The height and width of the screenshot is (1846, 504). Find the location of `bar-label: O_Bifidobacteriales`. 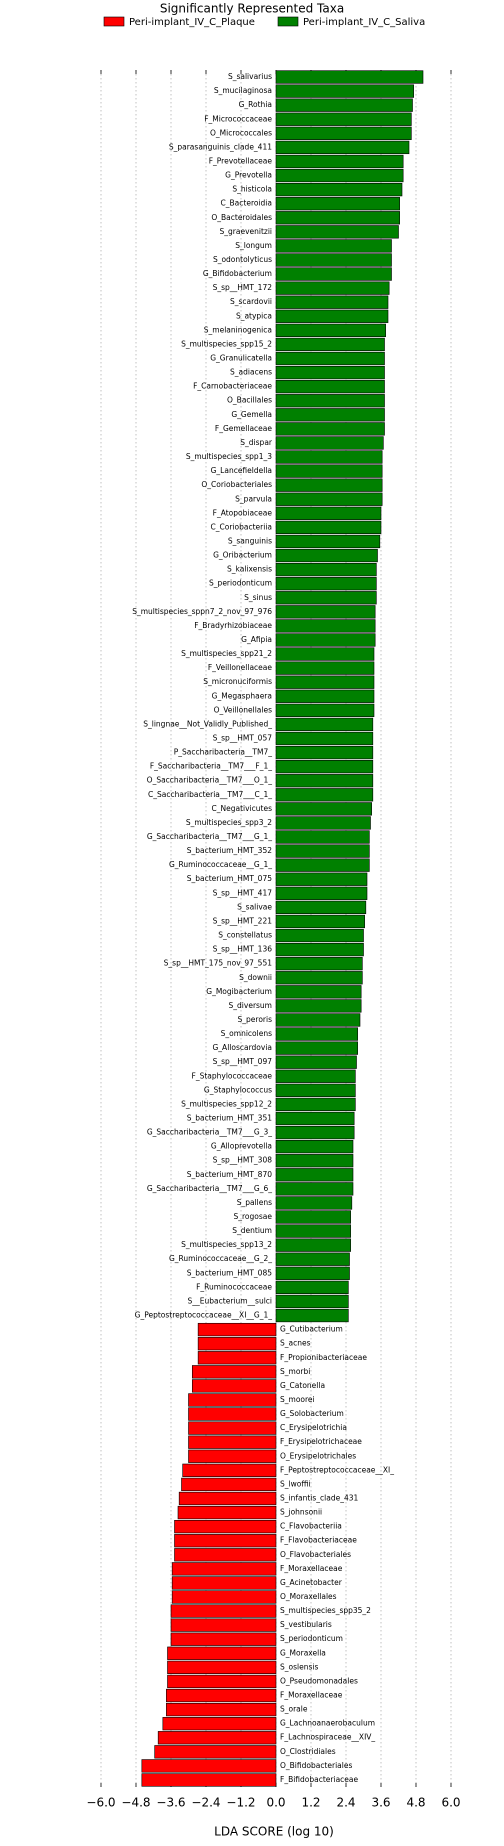

bar-label: O_Bifidobacteriales is located at coordinates (316, 1765).